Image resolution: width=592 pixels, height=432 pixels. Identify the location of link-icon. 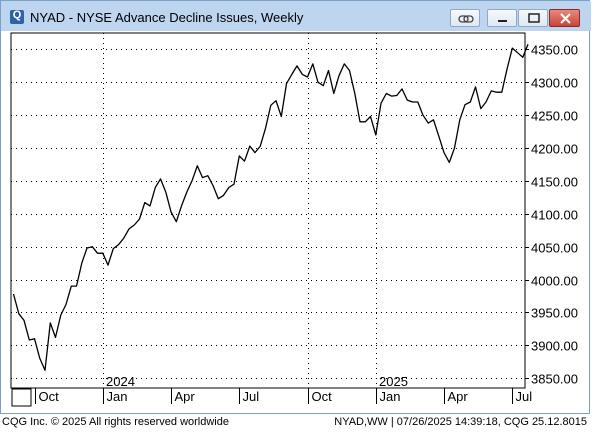
(466, 19).